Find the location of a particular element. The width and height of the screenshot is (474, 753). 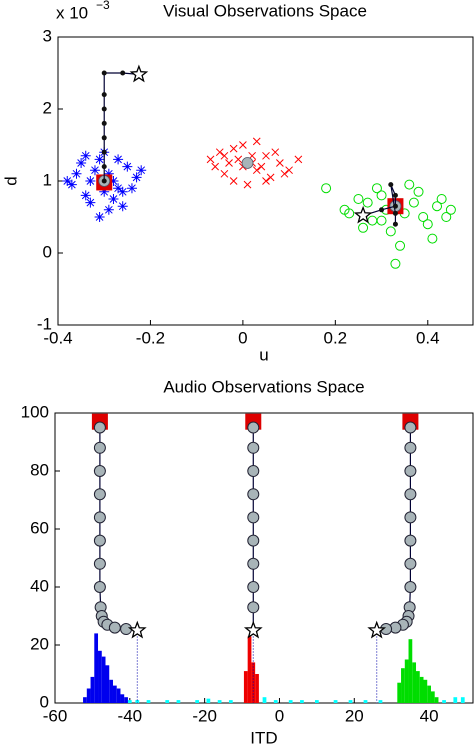

y-multiplier-exp: −3 is located at coordinates (103, 6).